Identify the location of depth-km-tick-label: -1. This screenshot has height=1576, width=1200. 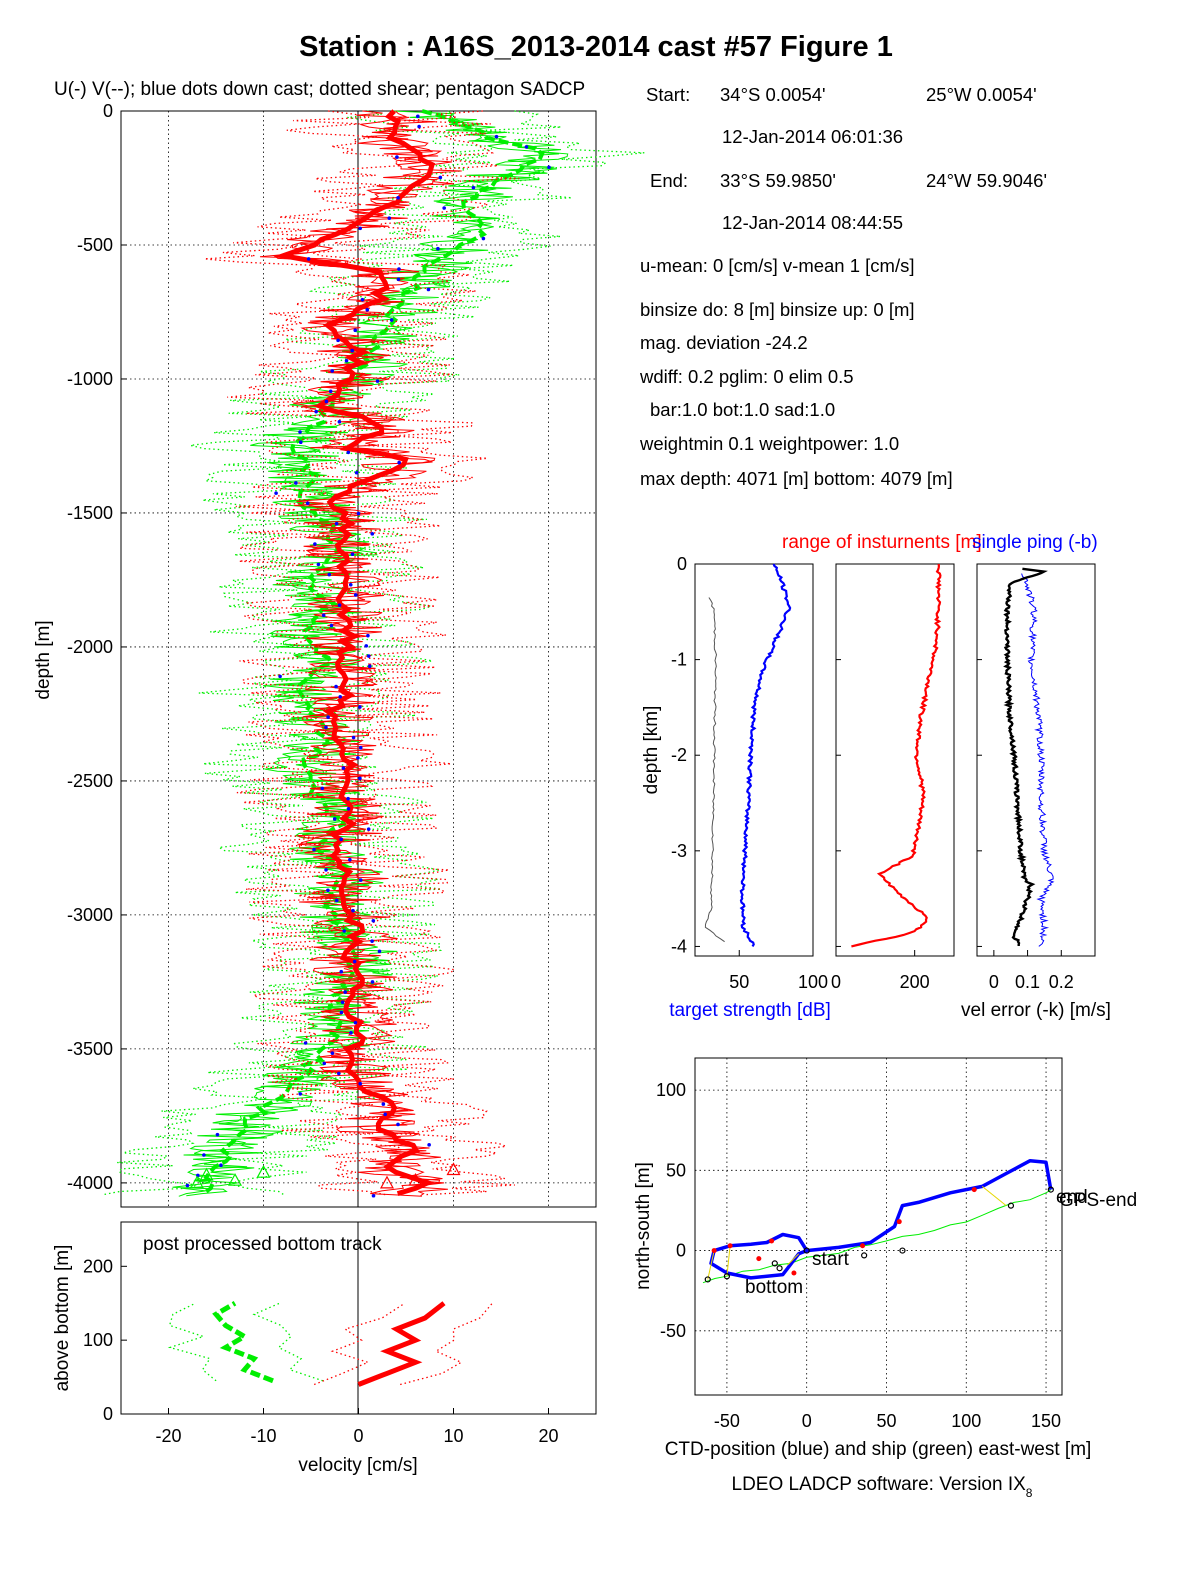
(679, 660).